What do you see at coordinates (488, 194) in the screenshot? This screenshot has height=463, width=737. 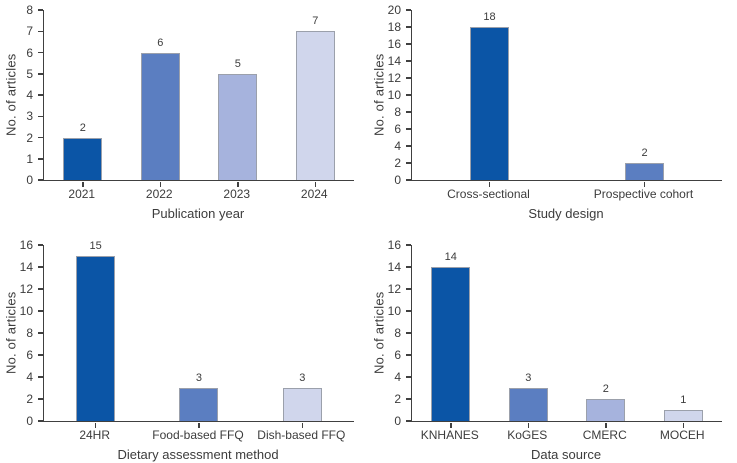 I see `x-category-label: Cross-sectional` at bounding box center [488, 194].